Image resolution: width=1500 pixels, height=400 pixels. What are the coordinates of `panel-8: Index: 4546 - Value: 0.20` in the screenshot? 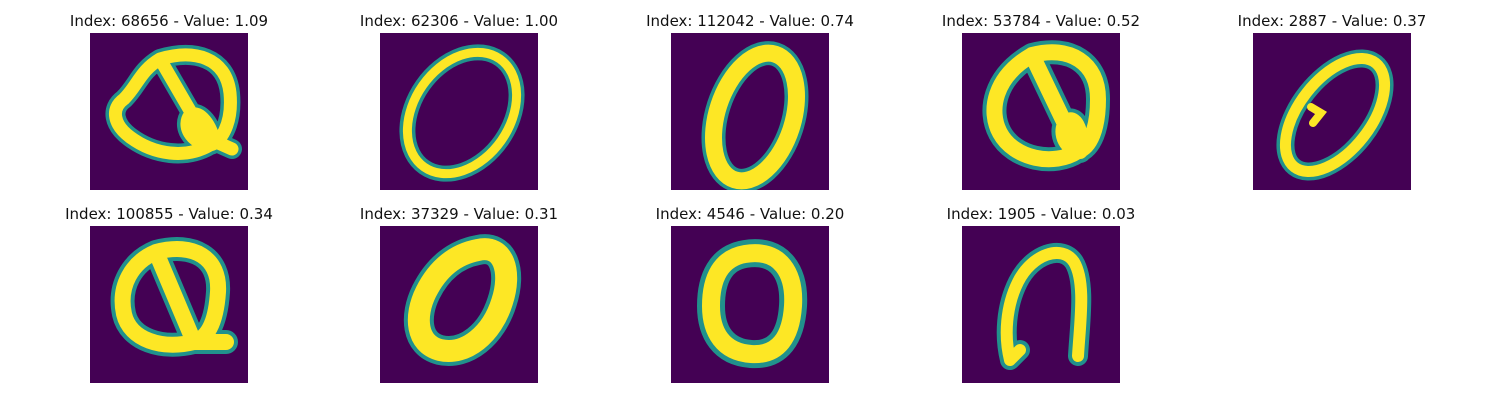 It's located at (750, 295).